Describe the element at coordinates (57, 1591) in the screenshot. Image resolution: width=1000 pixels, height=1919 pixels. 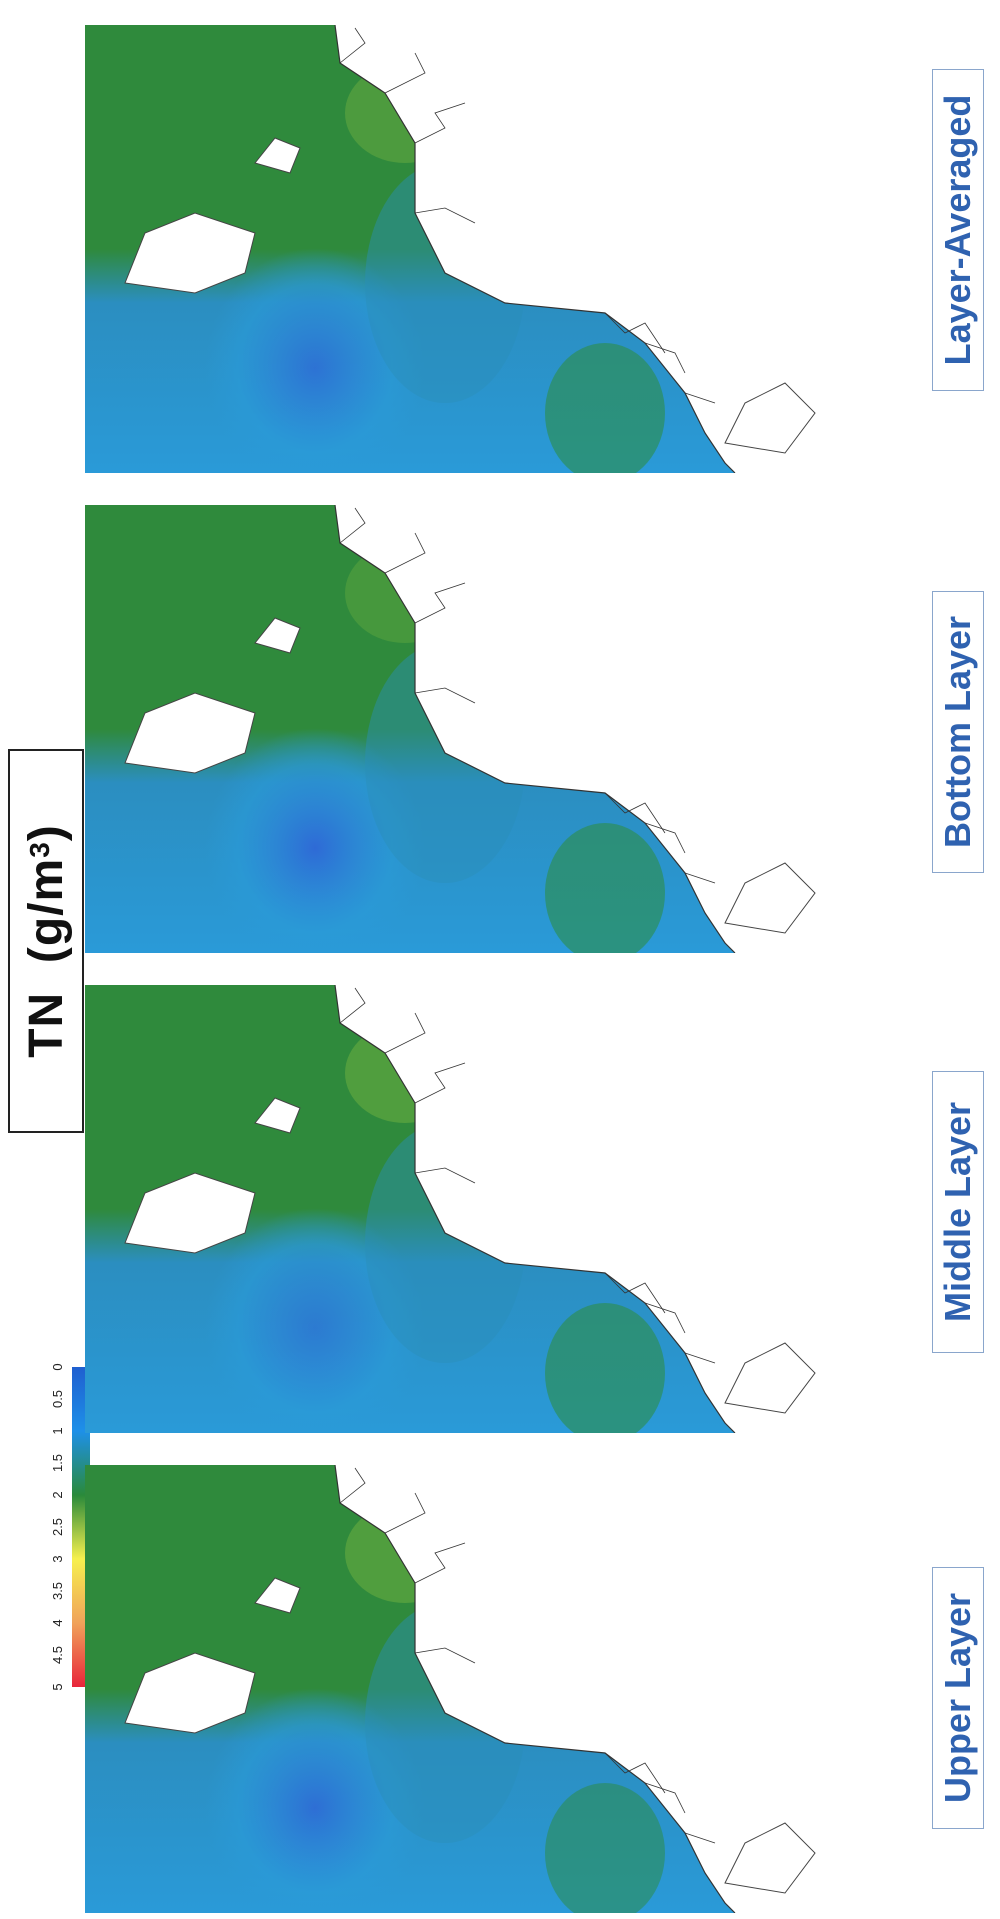
I see `colorbar-tick-label: 3.5` at that location.